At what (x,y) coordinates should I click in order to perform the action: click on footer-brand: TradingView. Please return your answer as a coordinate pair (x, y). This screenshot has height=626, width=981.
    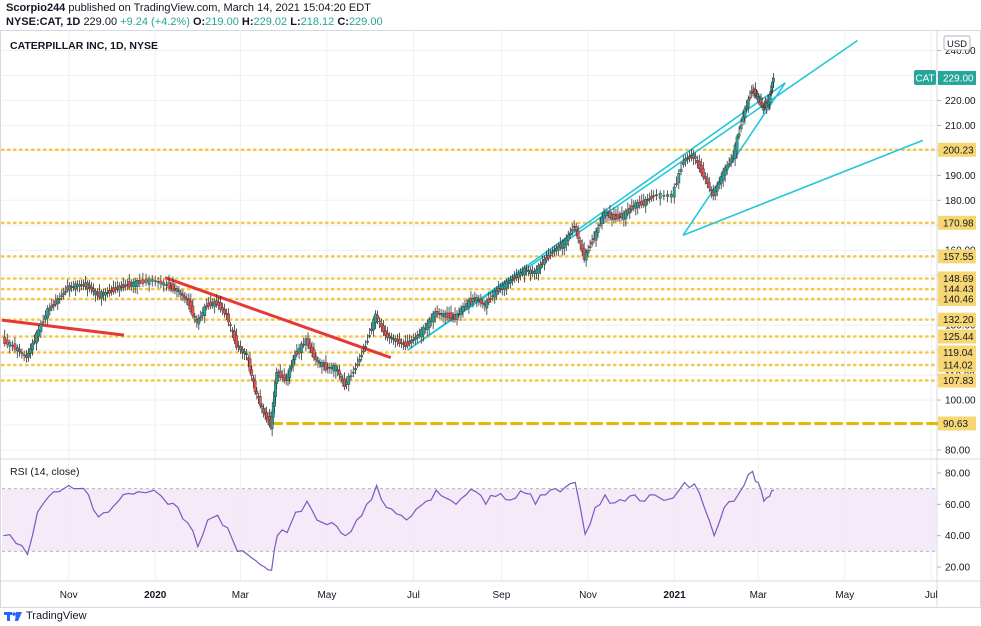
    Looking at the image, I should click on (56, 616).